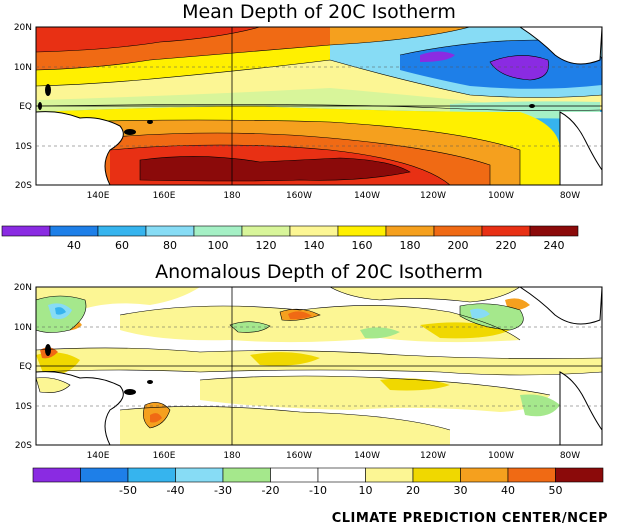  Describe the element at coordinates (290, 238) in the screenshot. I see `colorbar-mean: 40 60 80 100 120 140 160 180 200 220 240` at that location.